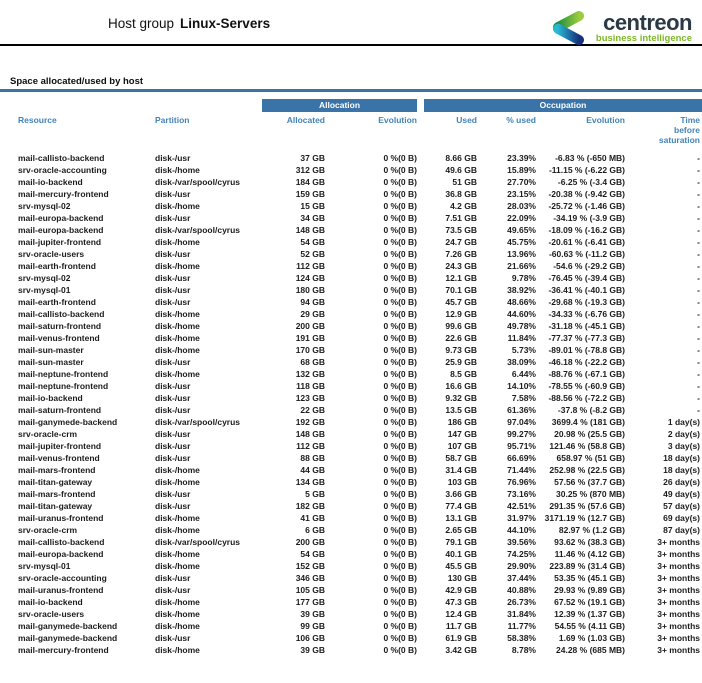 This screenshot has height=683, width=702. Describe the element at coordinates (461, 458) in the screenshot. I see `used-cell: 58.7 GB` at that location.